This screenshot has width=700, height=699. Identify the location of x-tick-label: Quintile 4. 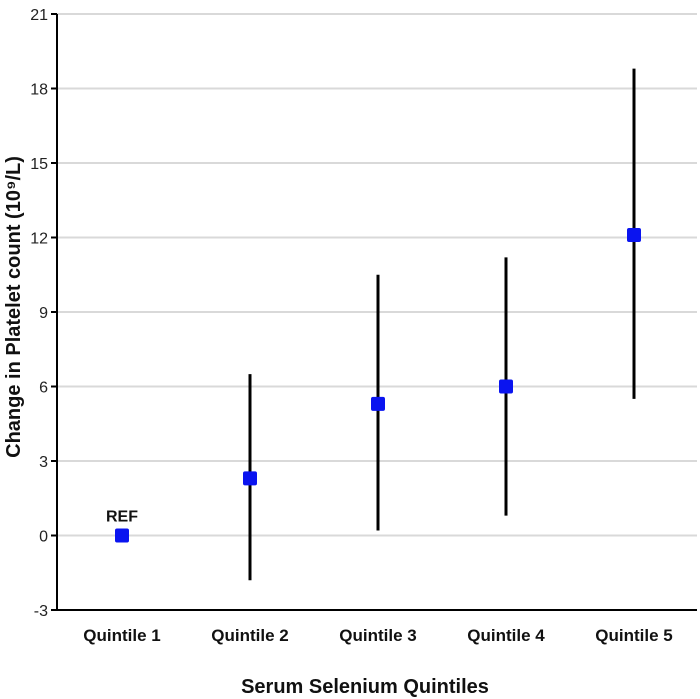
(506, 635).